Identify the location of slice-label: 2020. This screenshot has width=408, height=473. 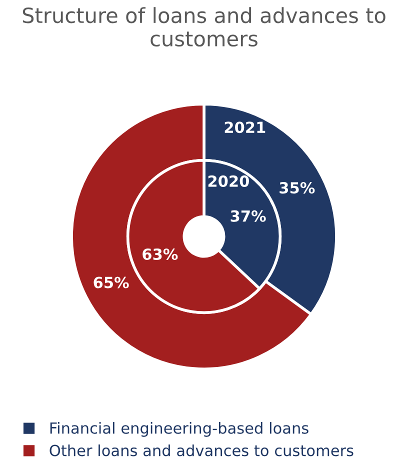
(228, 181).